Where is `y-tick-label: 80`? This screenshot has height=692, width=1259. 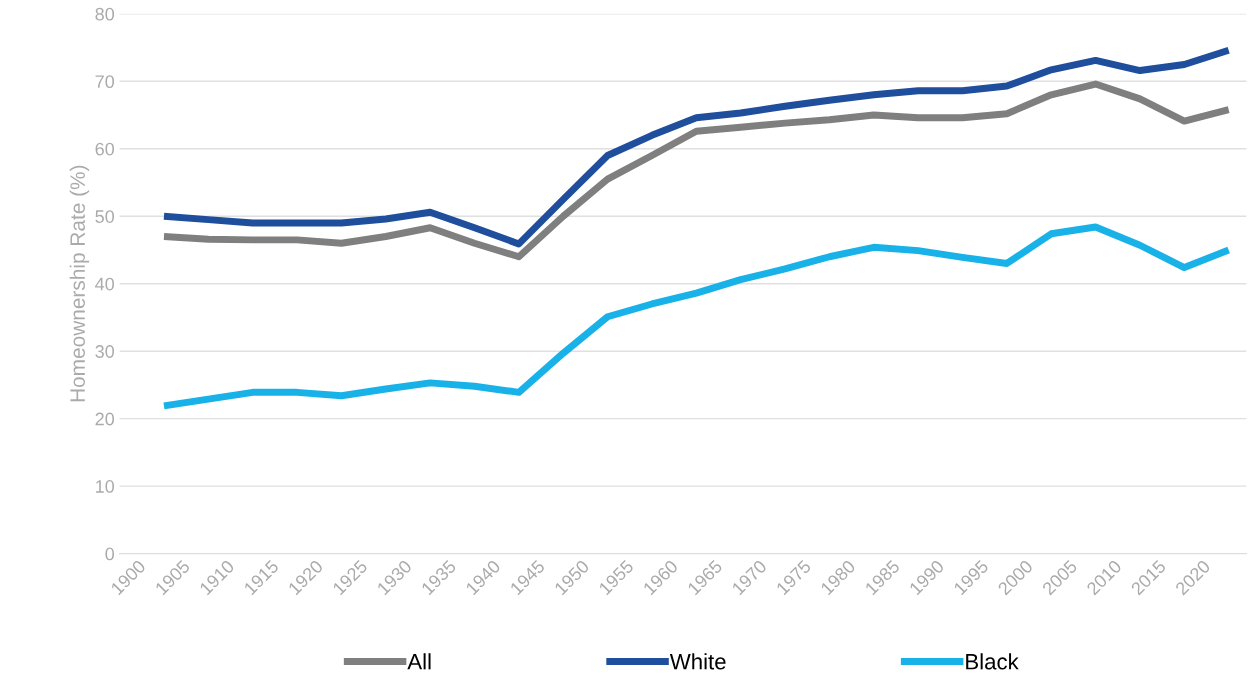
y-tick-label: 80 is located at coordinates (105, 14).